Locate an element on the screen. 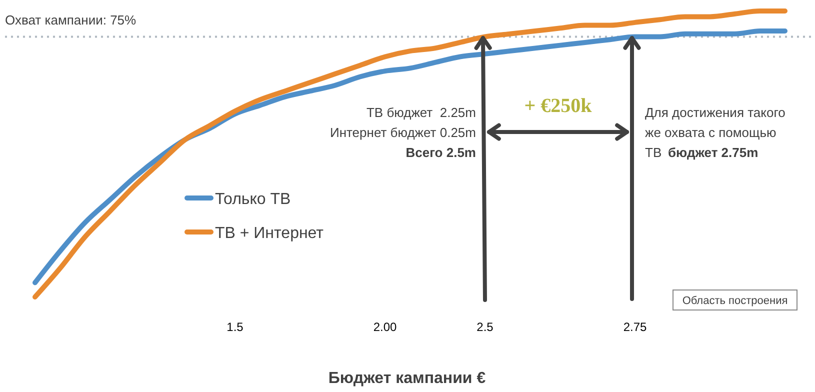  x-axis-title: Бюджет кампании € is located at coordinates (407, 378).